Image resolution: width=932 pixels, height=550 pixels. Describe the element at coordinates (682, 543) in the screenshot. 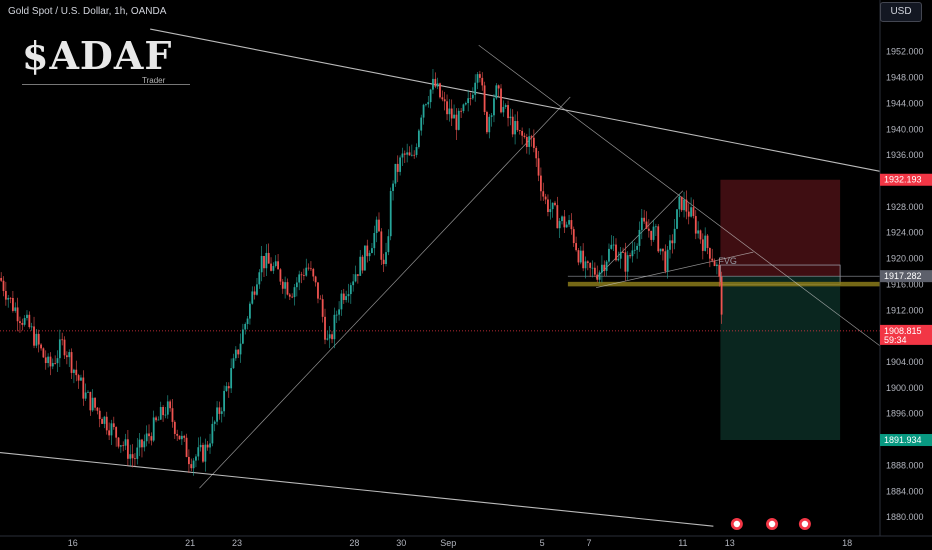

I see `x-tick-label: 11` at that location.